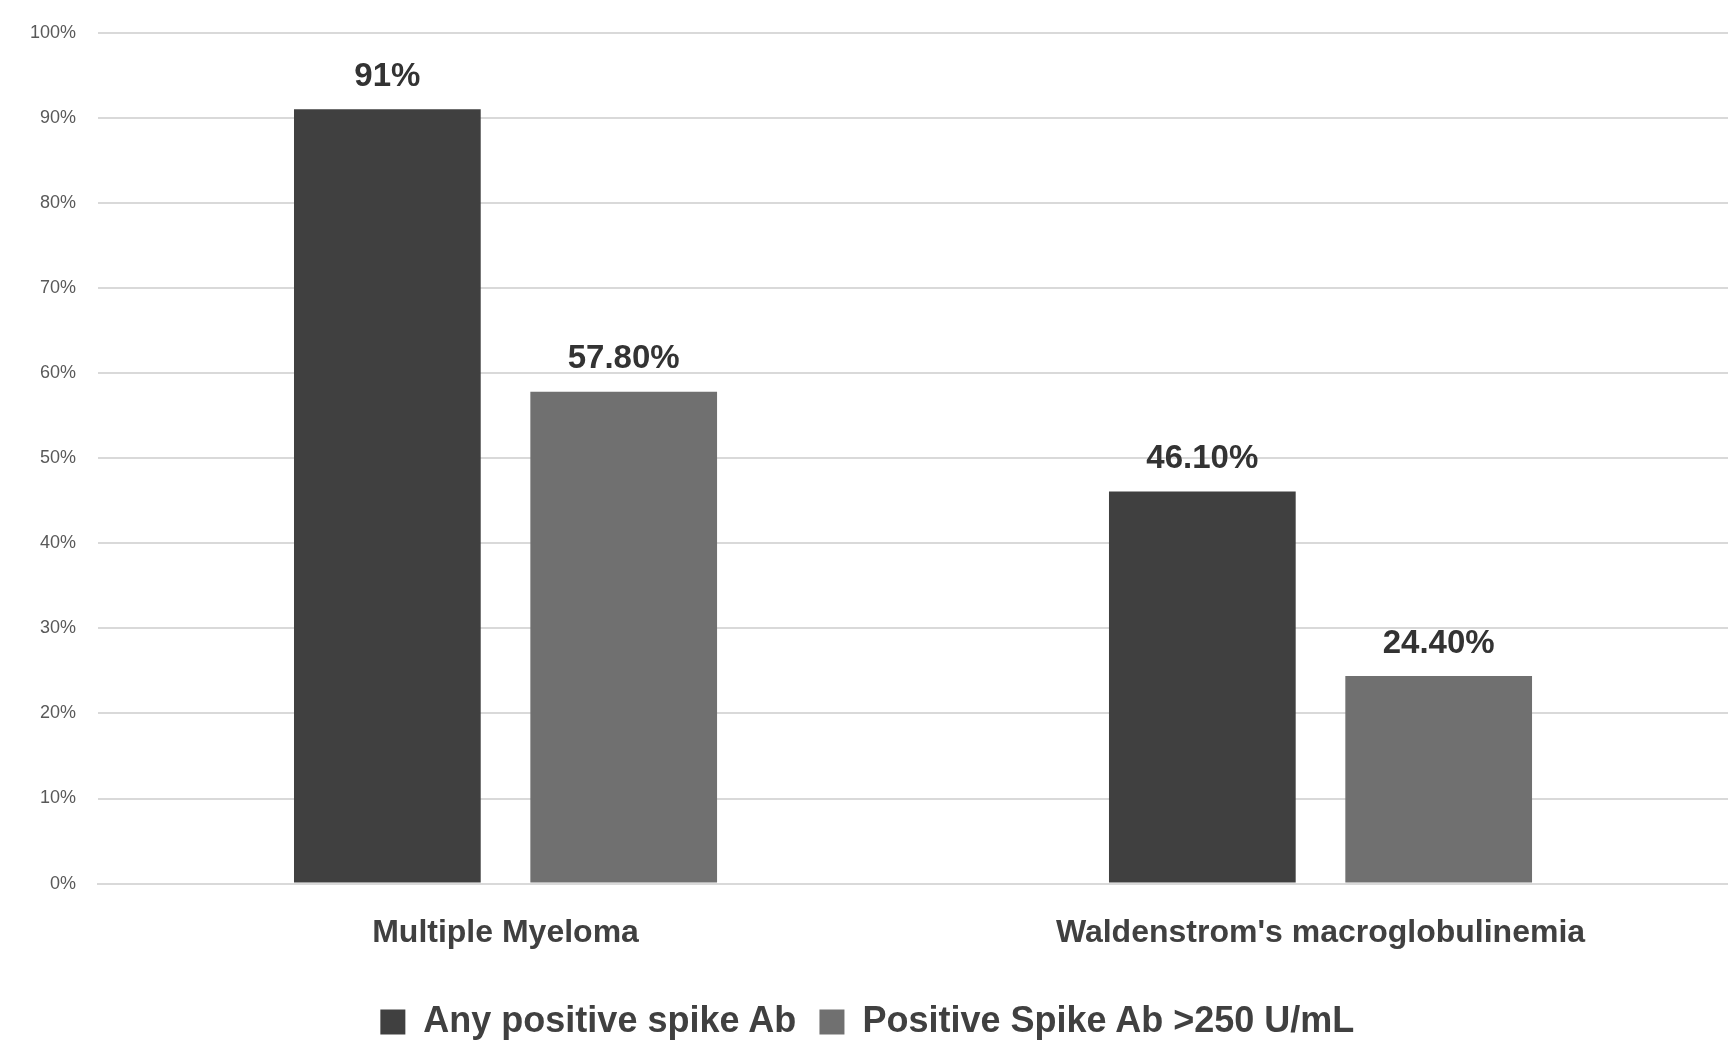 The height and width of the screenshot is (1052, 1728). What do you see at coordinates (387, 74) in the screenshot?
I see `data-label: 91%` at bounding box center [387, 74].